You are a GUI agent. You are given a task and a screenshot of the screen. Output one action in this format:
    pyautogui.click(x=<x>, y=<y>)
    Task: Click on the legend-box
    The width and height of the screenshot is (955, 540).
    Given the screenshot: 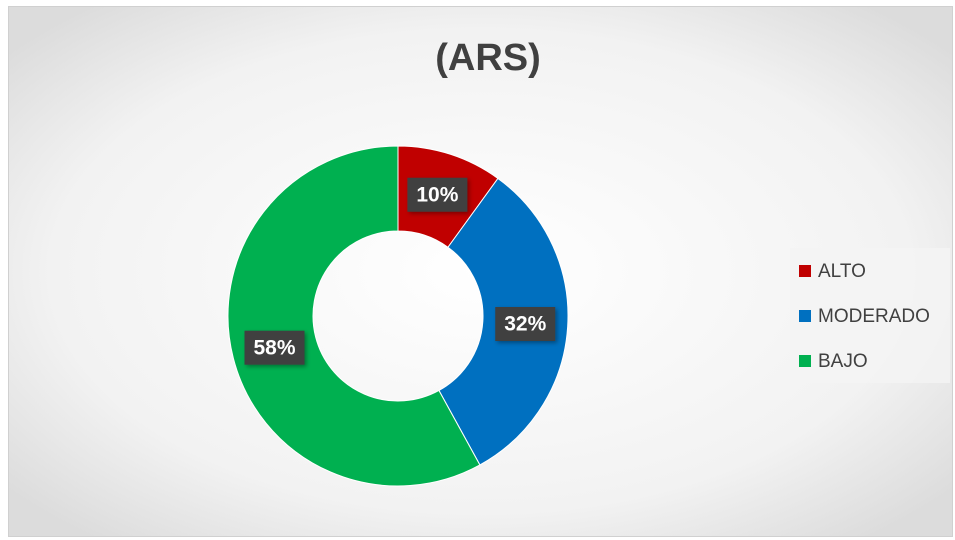 What is the action you would take?
    pyautogui.click(x=870, y=315)
    